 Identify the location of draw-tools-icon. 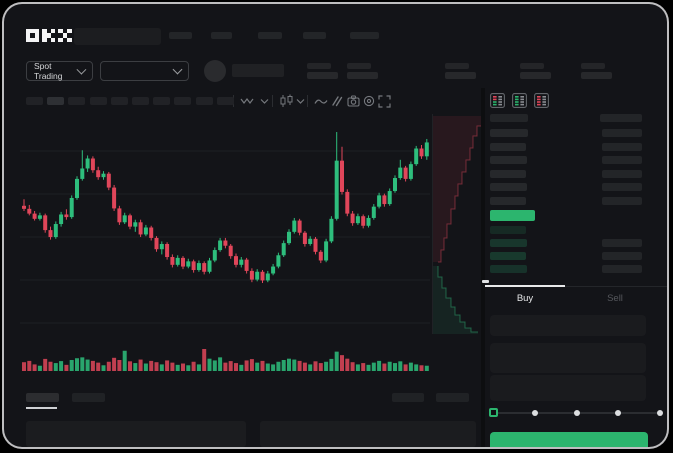
(337, 101).